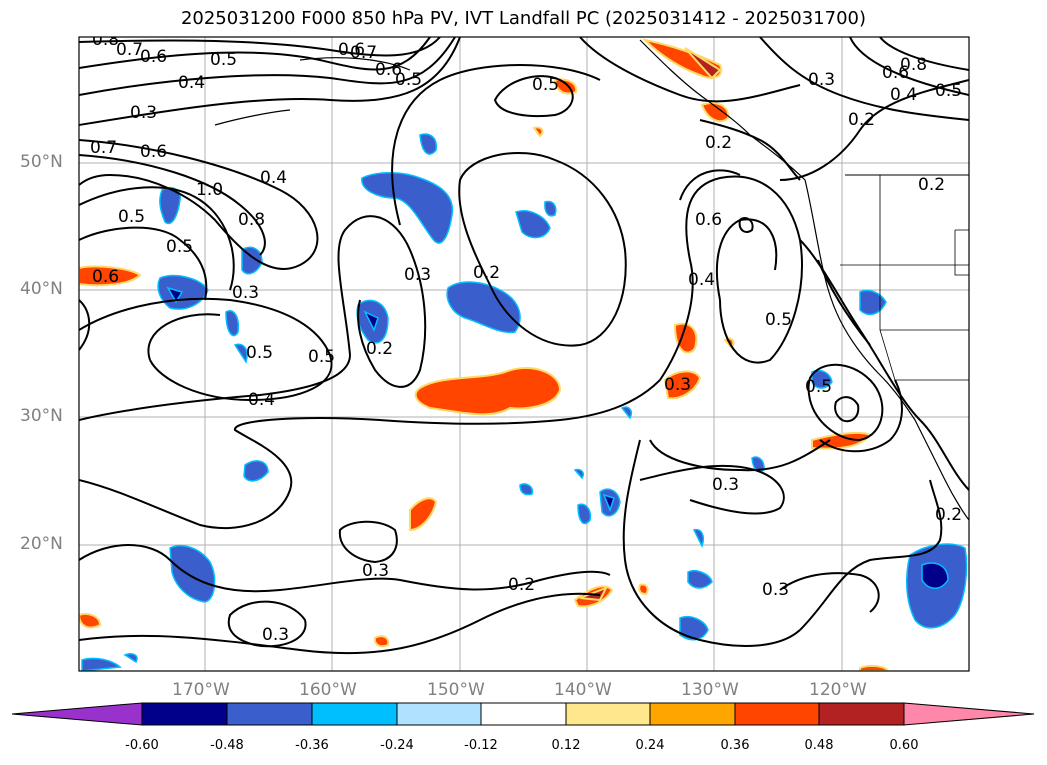 The height and width of the screenshot is (765, 1047). What do you see at coordinates (41, 416) in the screenshot?
I see `lat-label-30n: 30°N` at bounding box center [41, 416].